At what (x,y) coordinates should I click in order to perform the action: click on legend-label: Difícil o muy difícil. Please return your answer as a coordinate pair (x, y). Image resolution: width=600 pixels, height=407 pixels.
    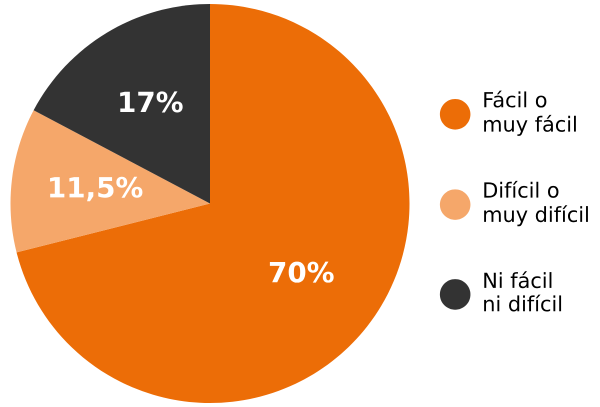
    Looking at the image, I should click on (536, 203).